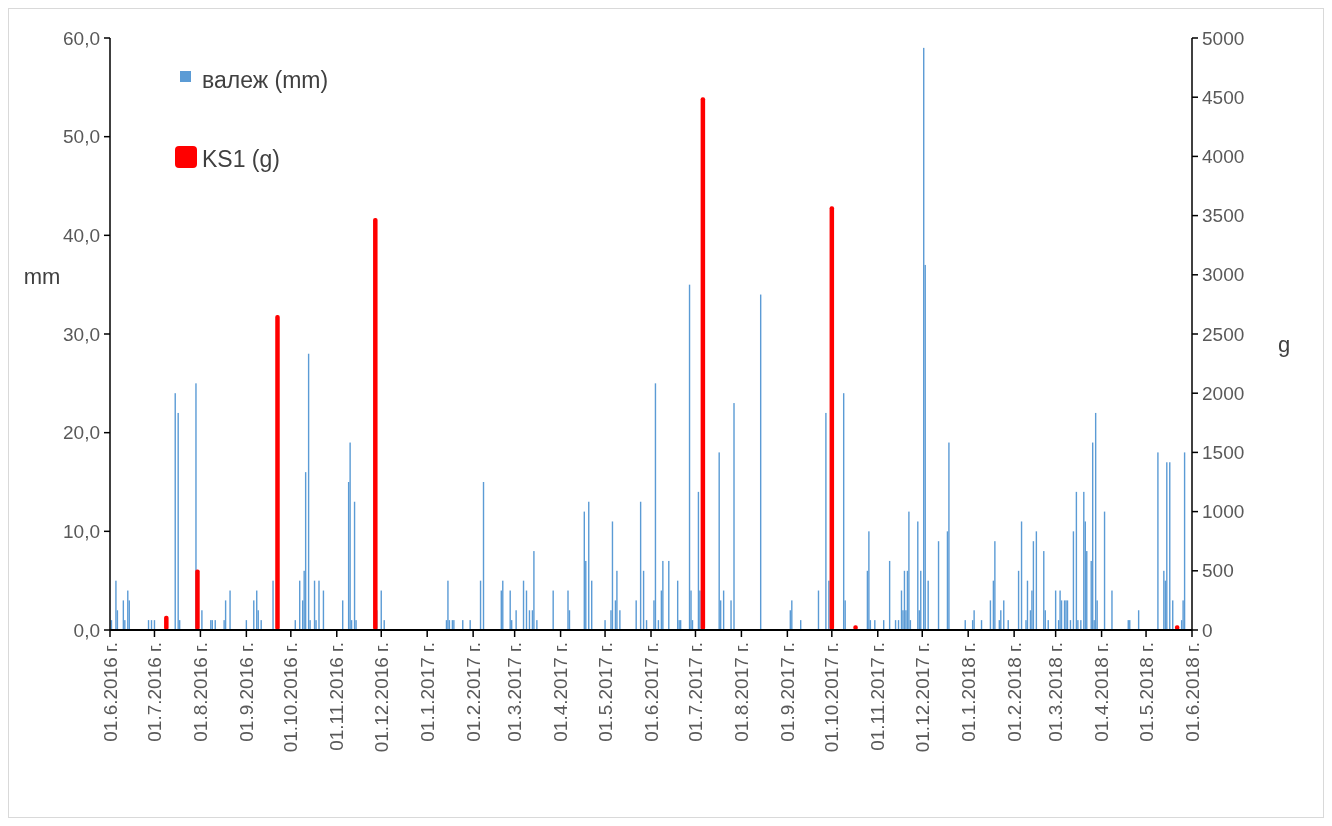  What do you see at coordinates (81, 235) in the screenshot?
I see `y-tick-label: 40,0` at bounding box center [81, 235].